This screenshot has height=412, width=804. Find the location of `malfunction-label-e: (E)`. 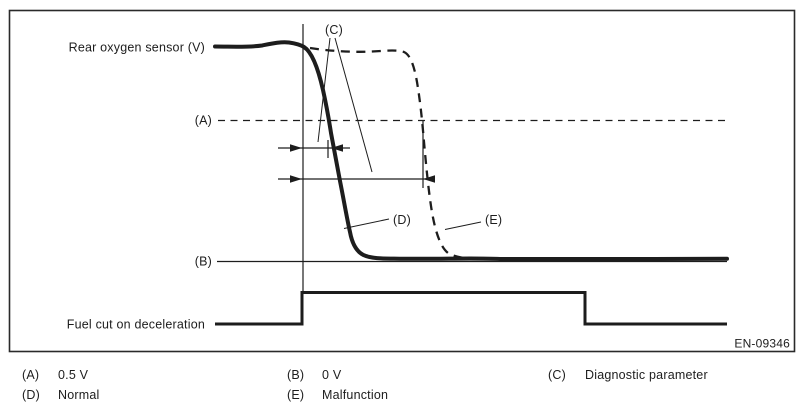

malfunction-label-e: (E) is located at coordinates (493, 220).